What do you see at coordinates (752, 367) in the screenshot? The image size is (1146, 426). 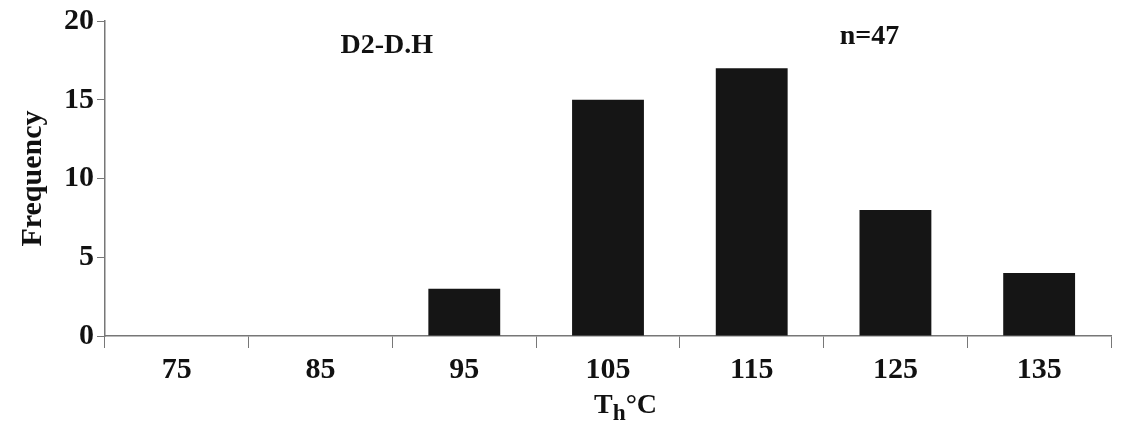 I see `x-tick-label: 115` at bounding box center [752, 367].